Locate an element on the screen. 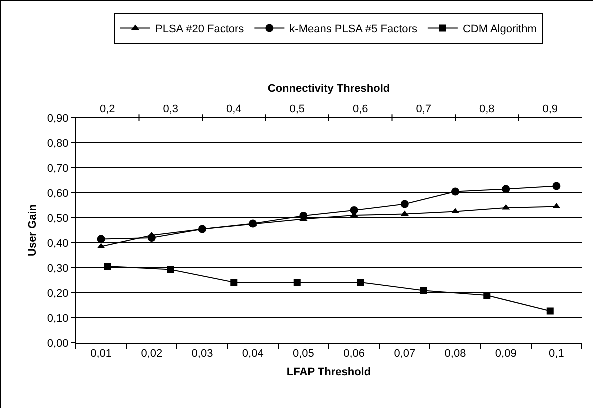  y-tick-label: 0,50 is located at coordinates (58, 218).